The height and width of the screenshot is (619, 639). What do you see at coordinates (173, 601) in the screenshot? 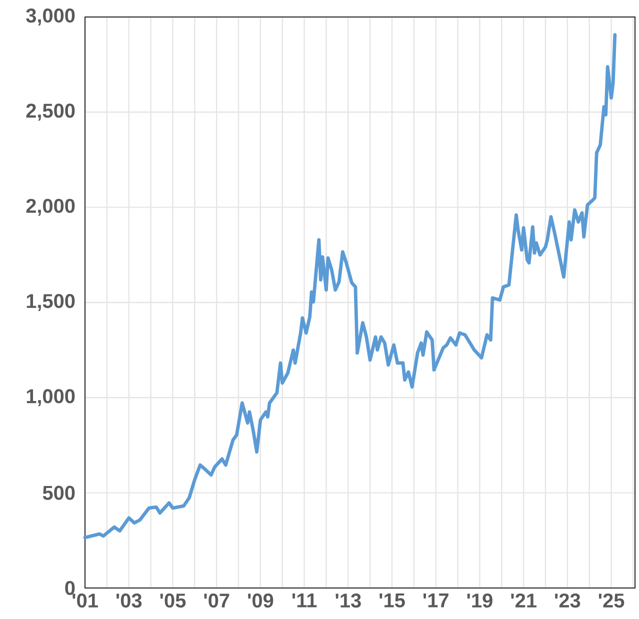
I see `x-tick-label: '05` at bounding box center [173, 601].